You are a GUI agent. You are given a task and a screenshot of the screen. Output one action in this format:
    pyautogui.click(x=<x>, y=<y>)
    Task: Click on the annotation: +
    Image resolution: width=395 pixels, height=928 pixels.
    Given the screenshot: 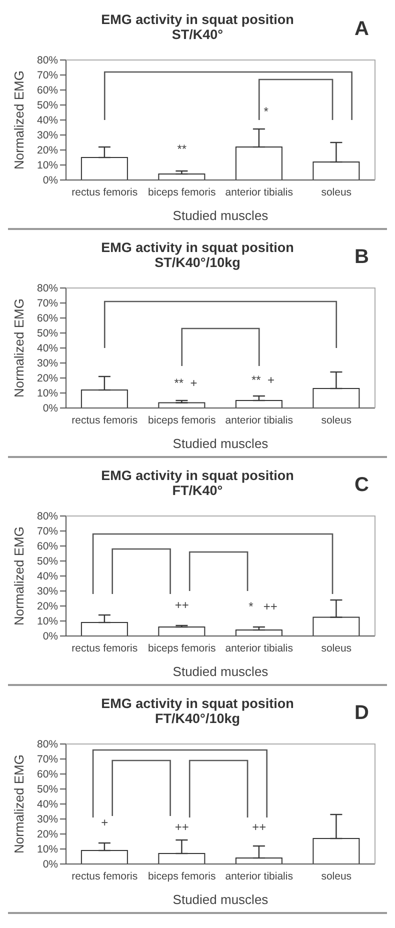 What is the action you would take?
    pyautogui.click(x=104, y=823)
    